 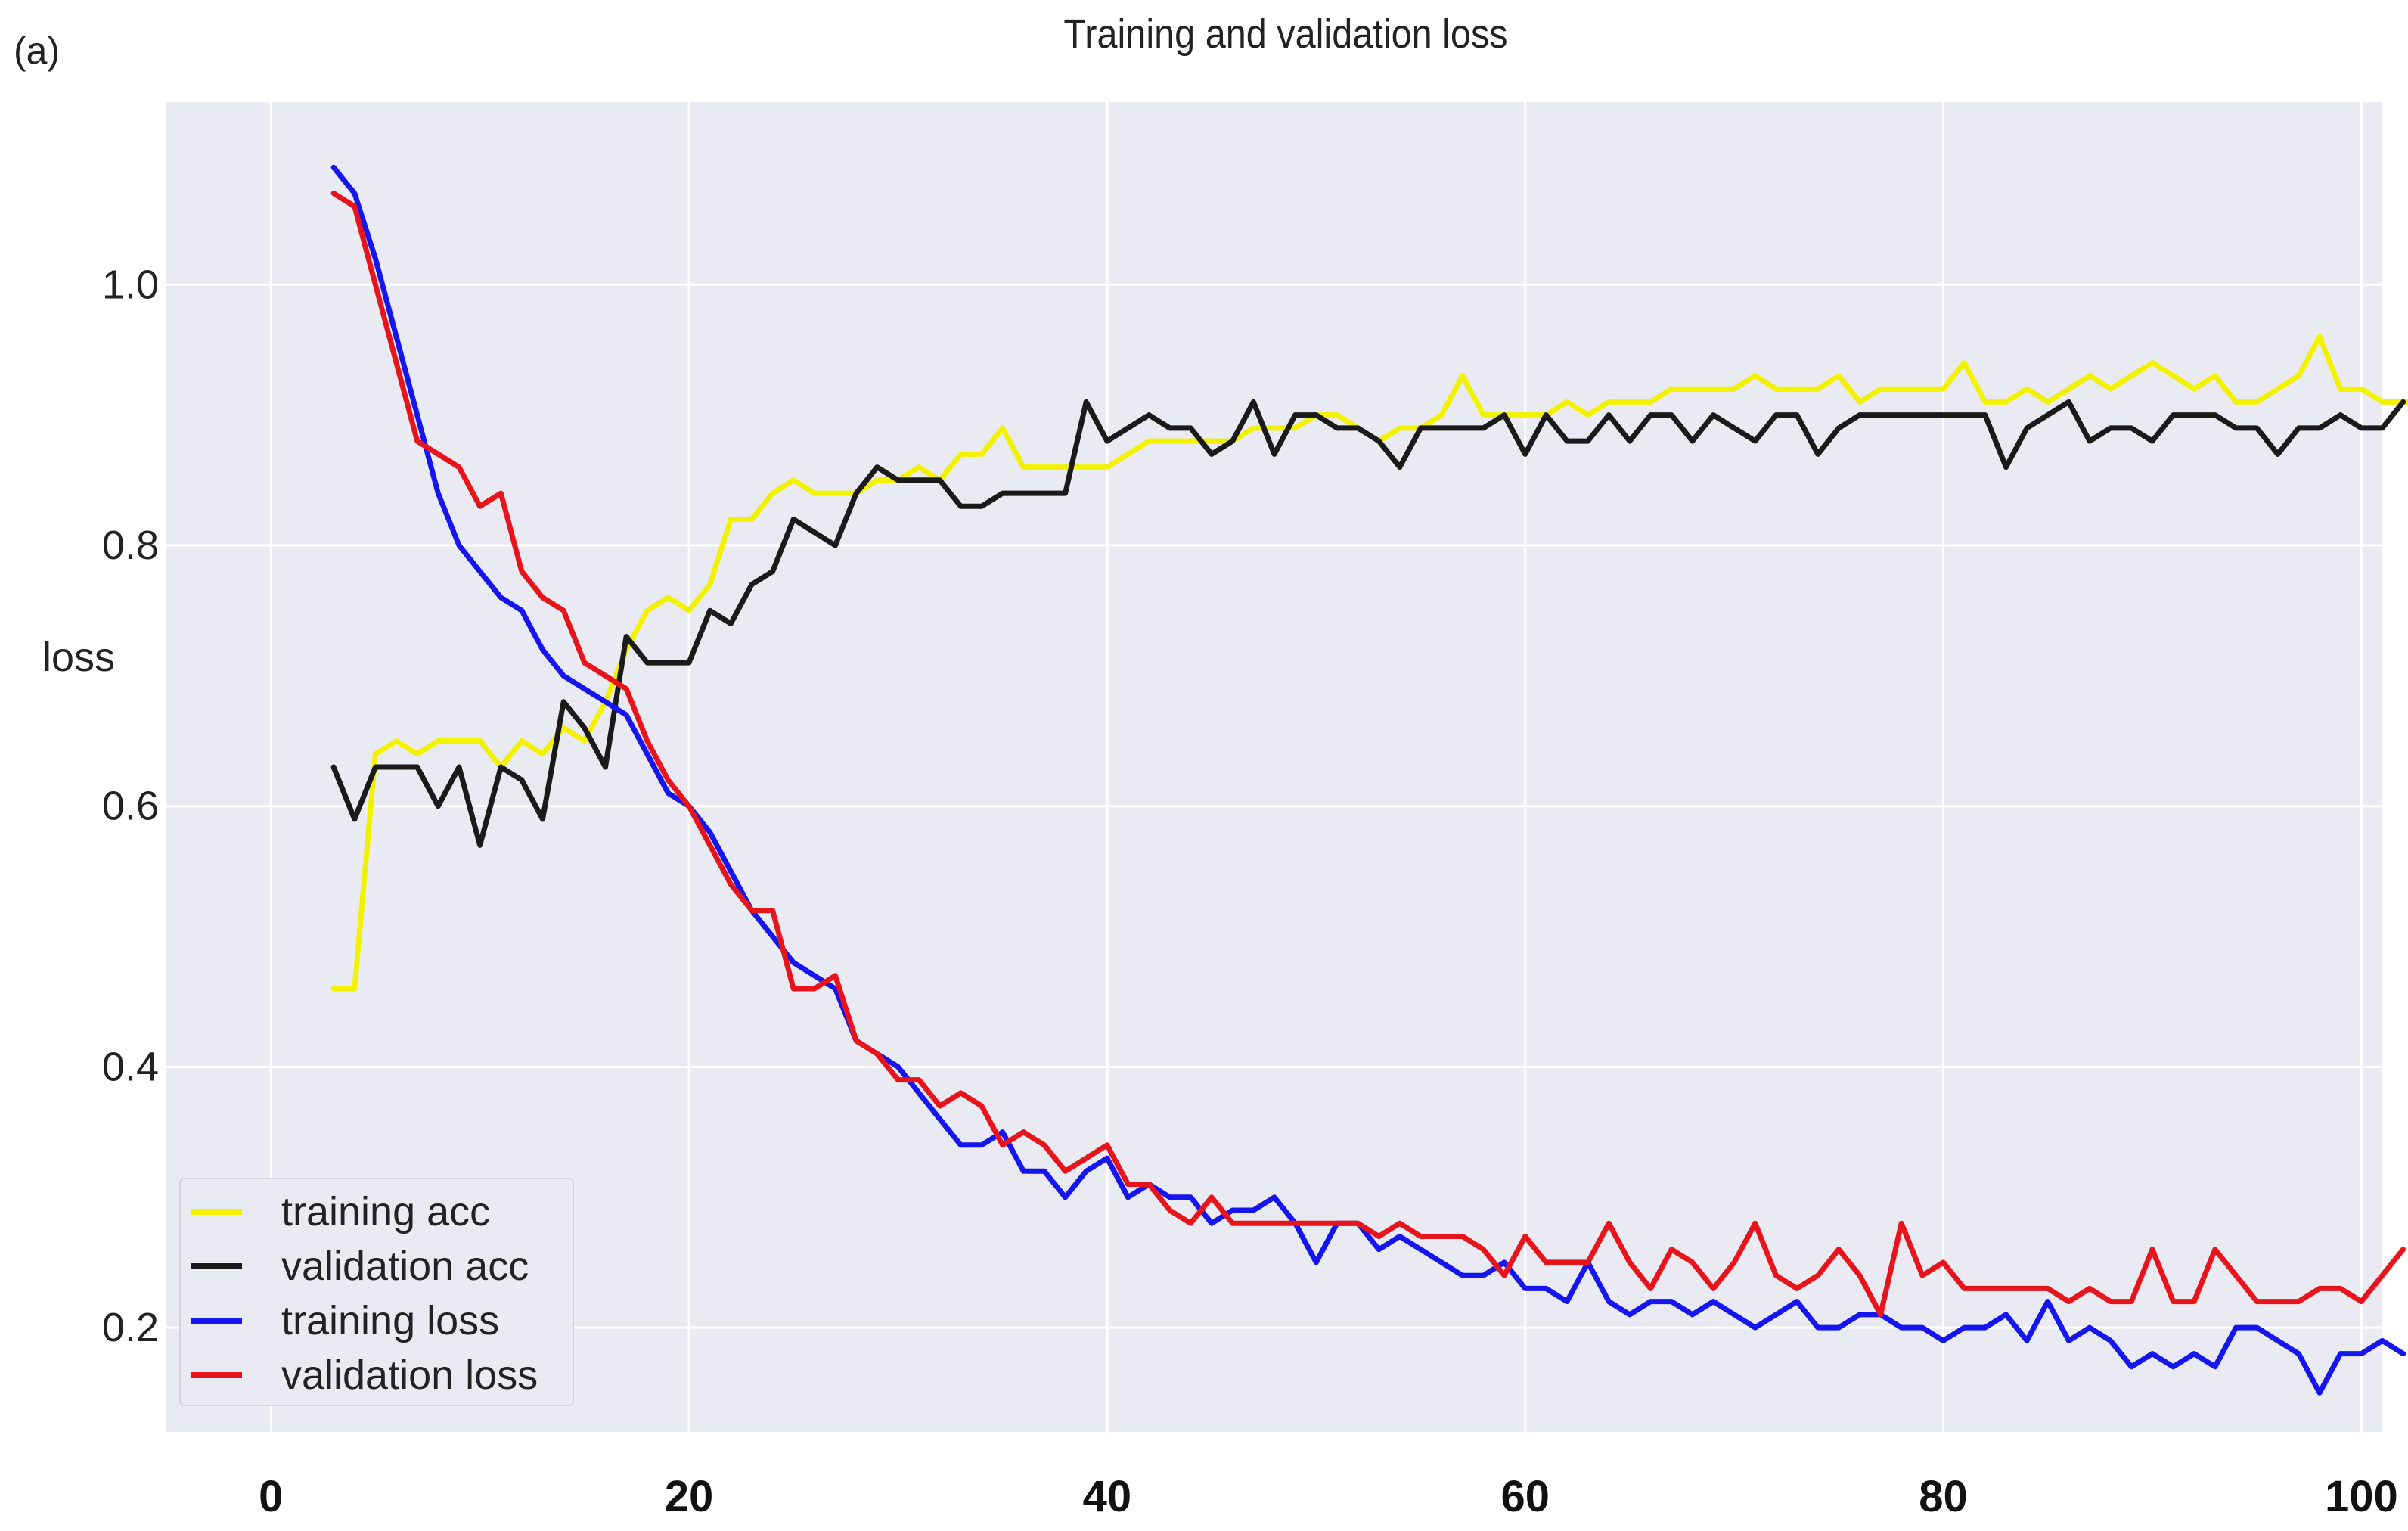 I want to click on x-tick-label: 40, so click(x=1107, y=1497).